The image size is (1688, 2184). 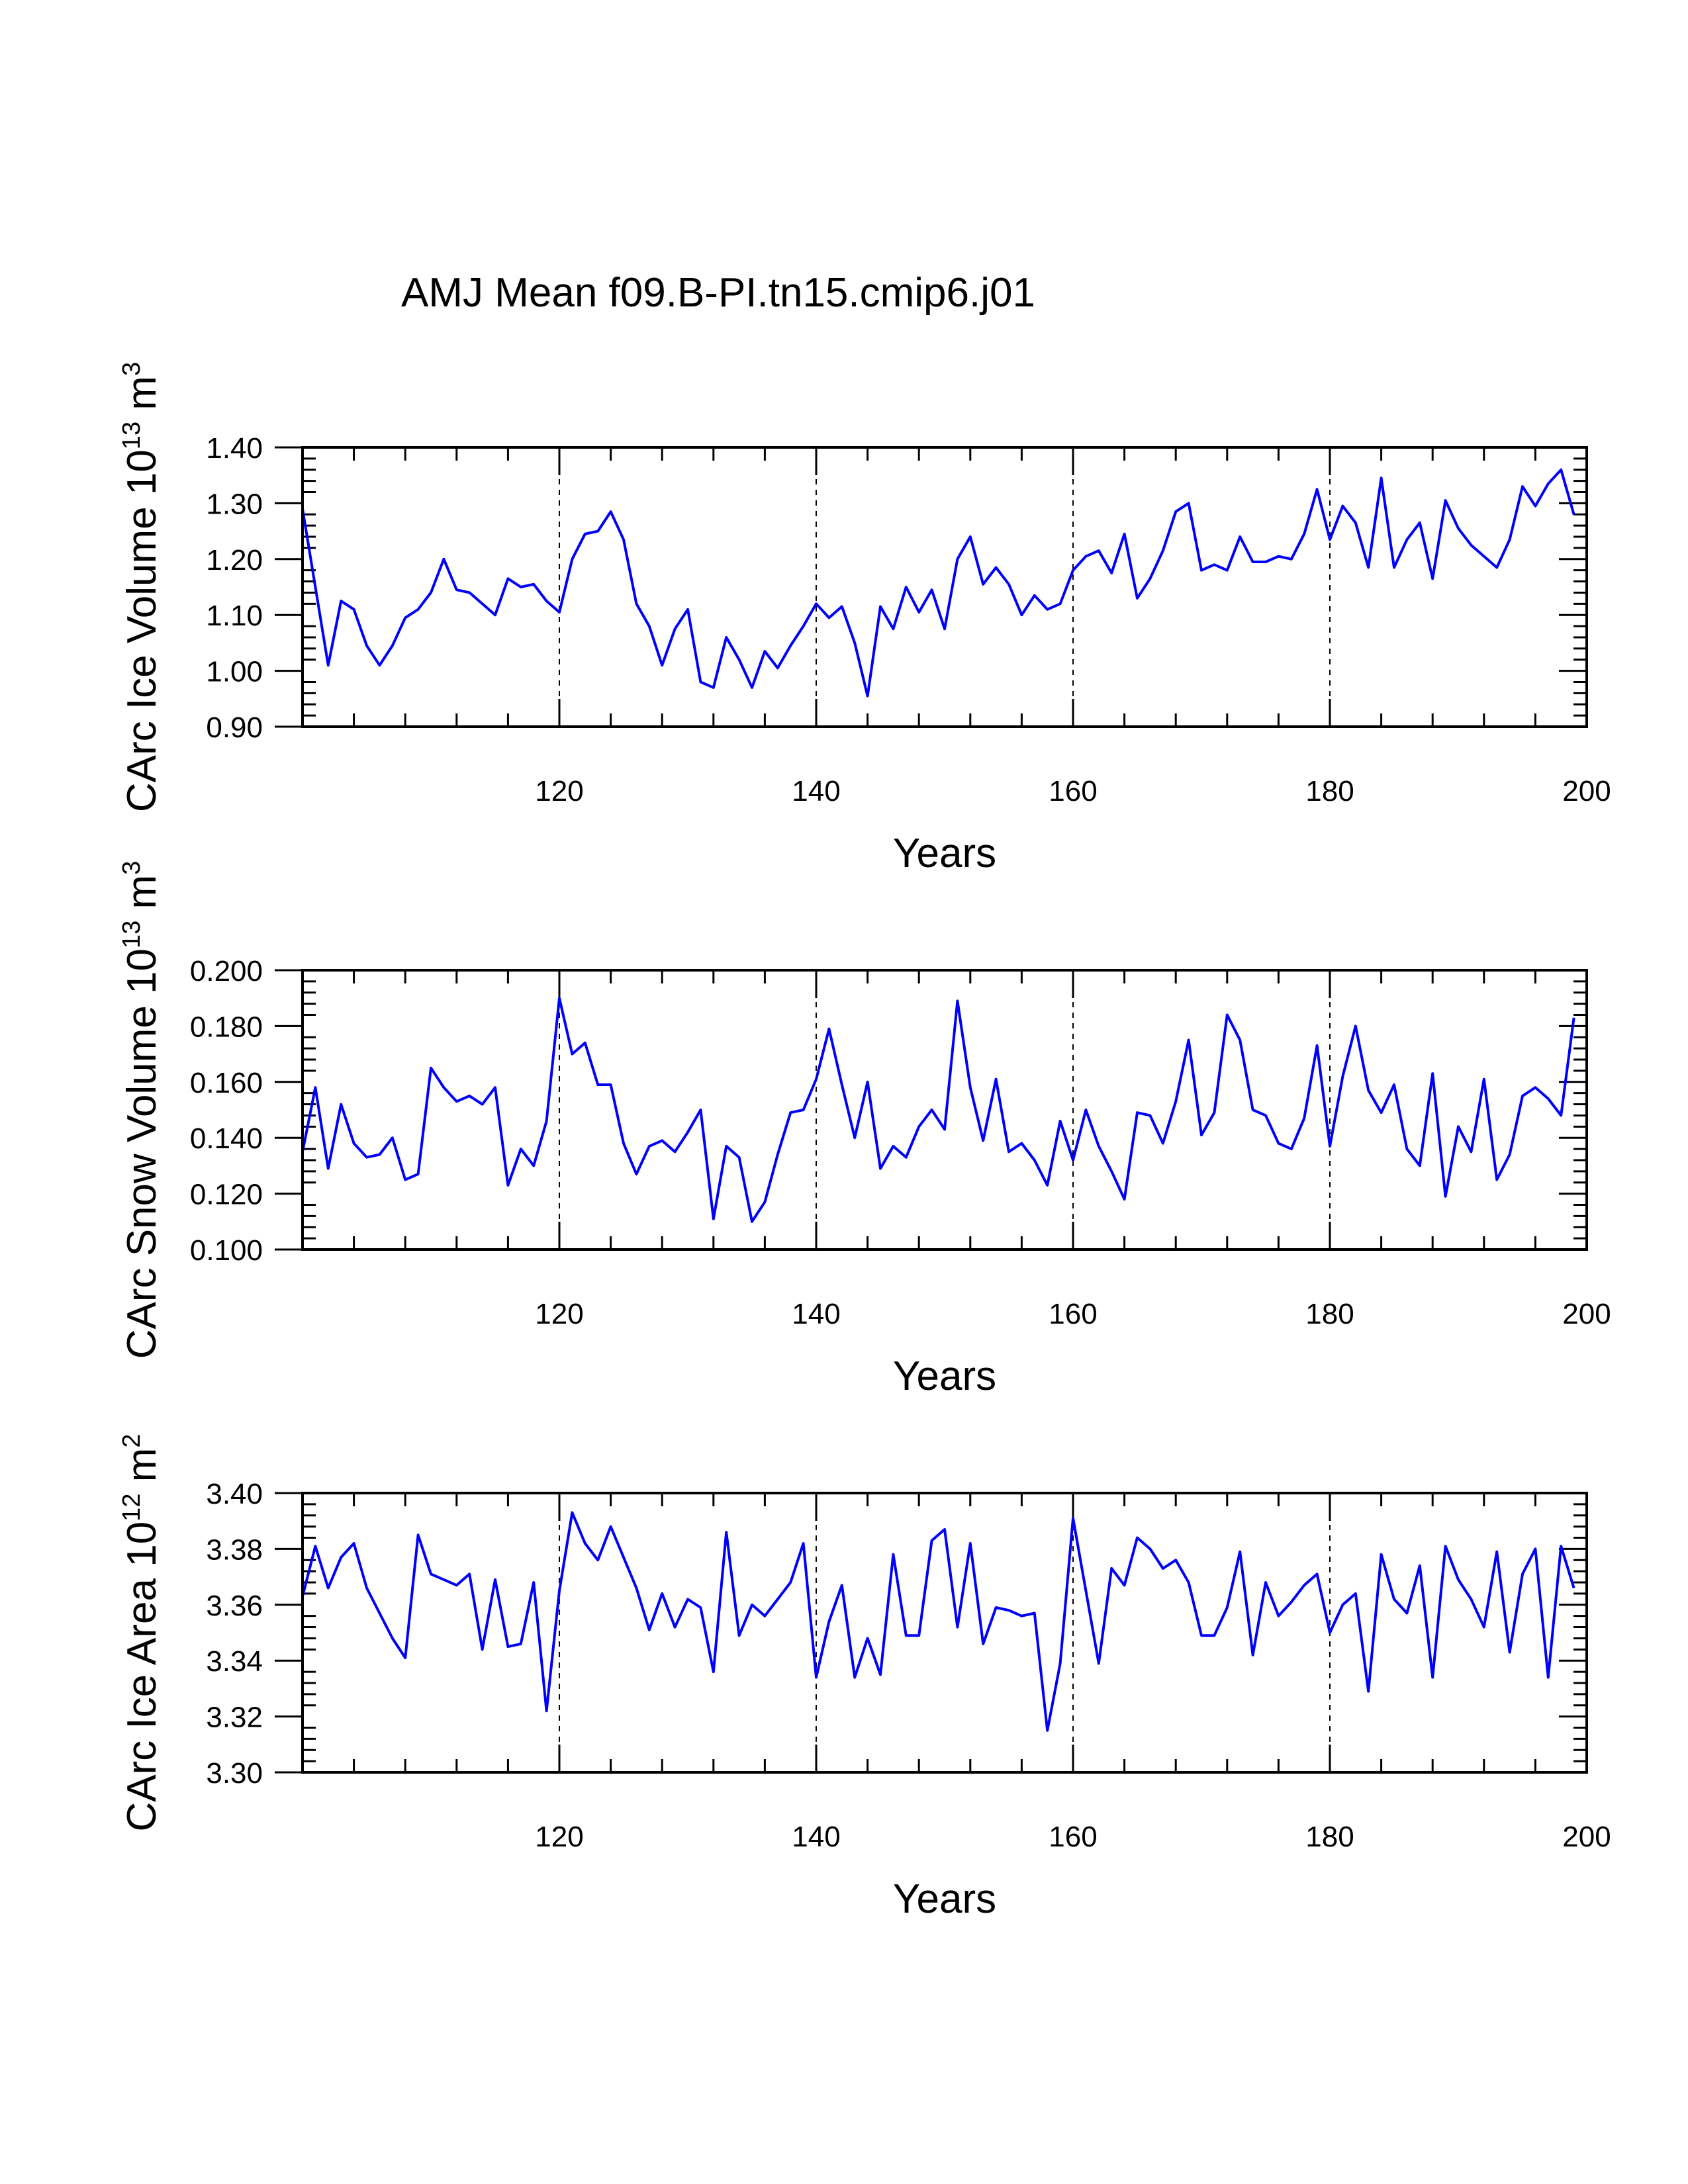 What do you see at coordinates (234, 449) in the screenshot?
I see `y-tick-label: 1.40` at bounding box center [234, 449].